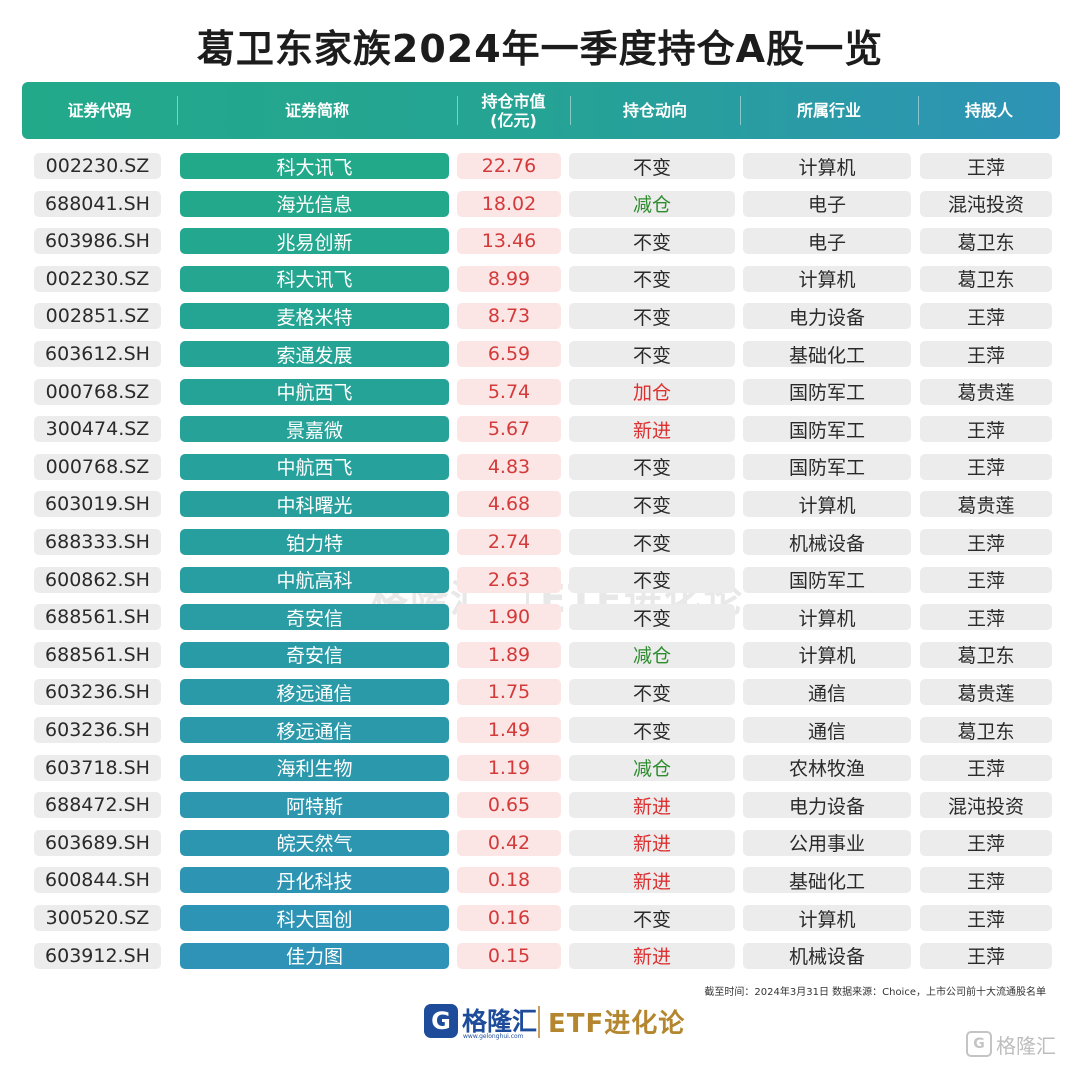  What do you see at coordinates (509, 730) in the screenshot?
I see `cell-value: 1.49` at bounding box center [509, 730].